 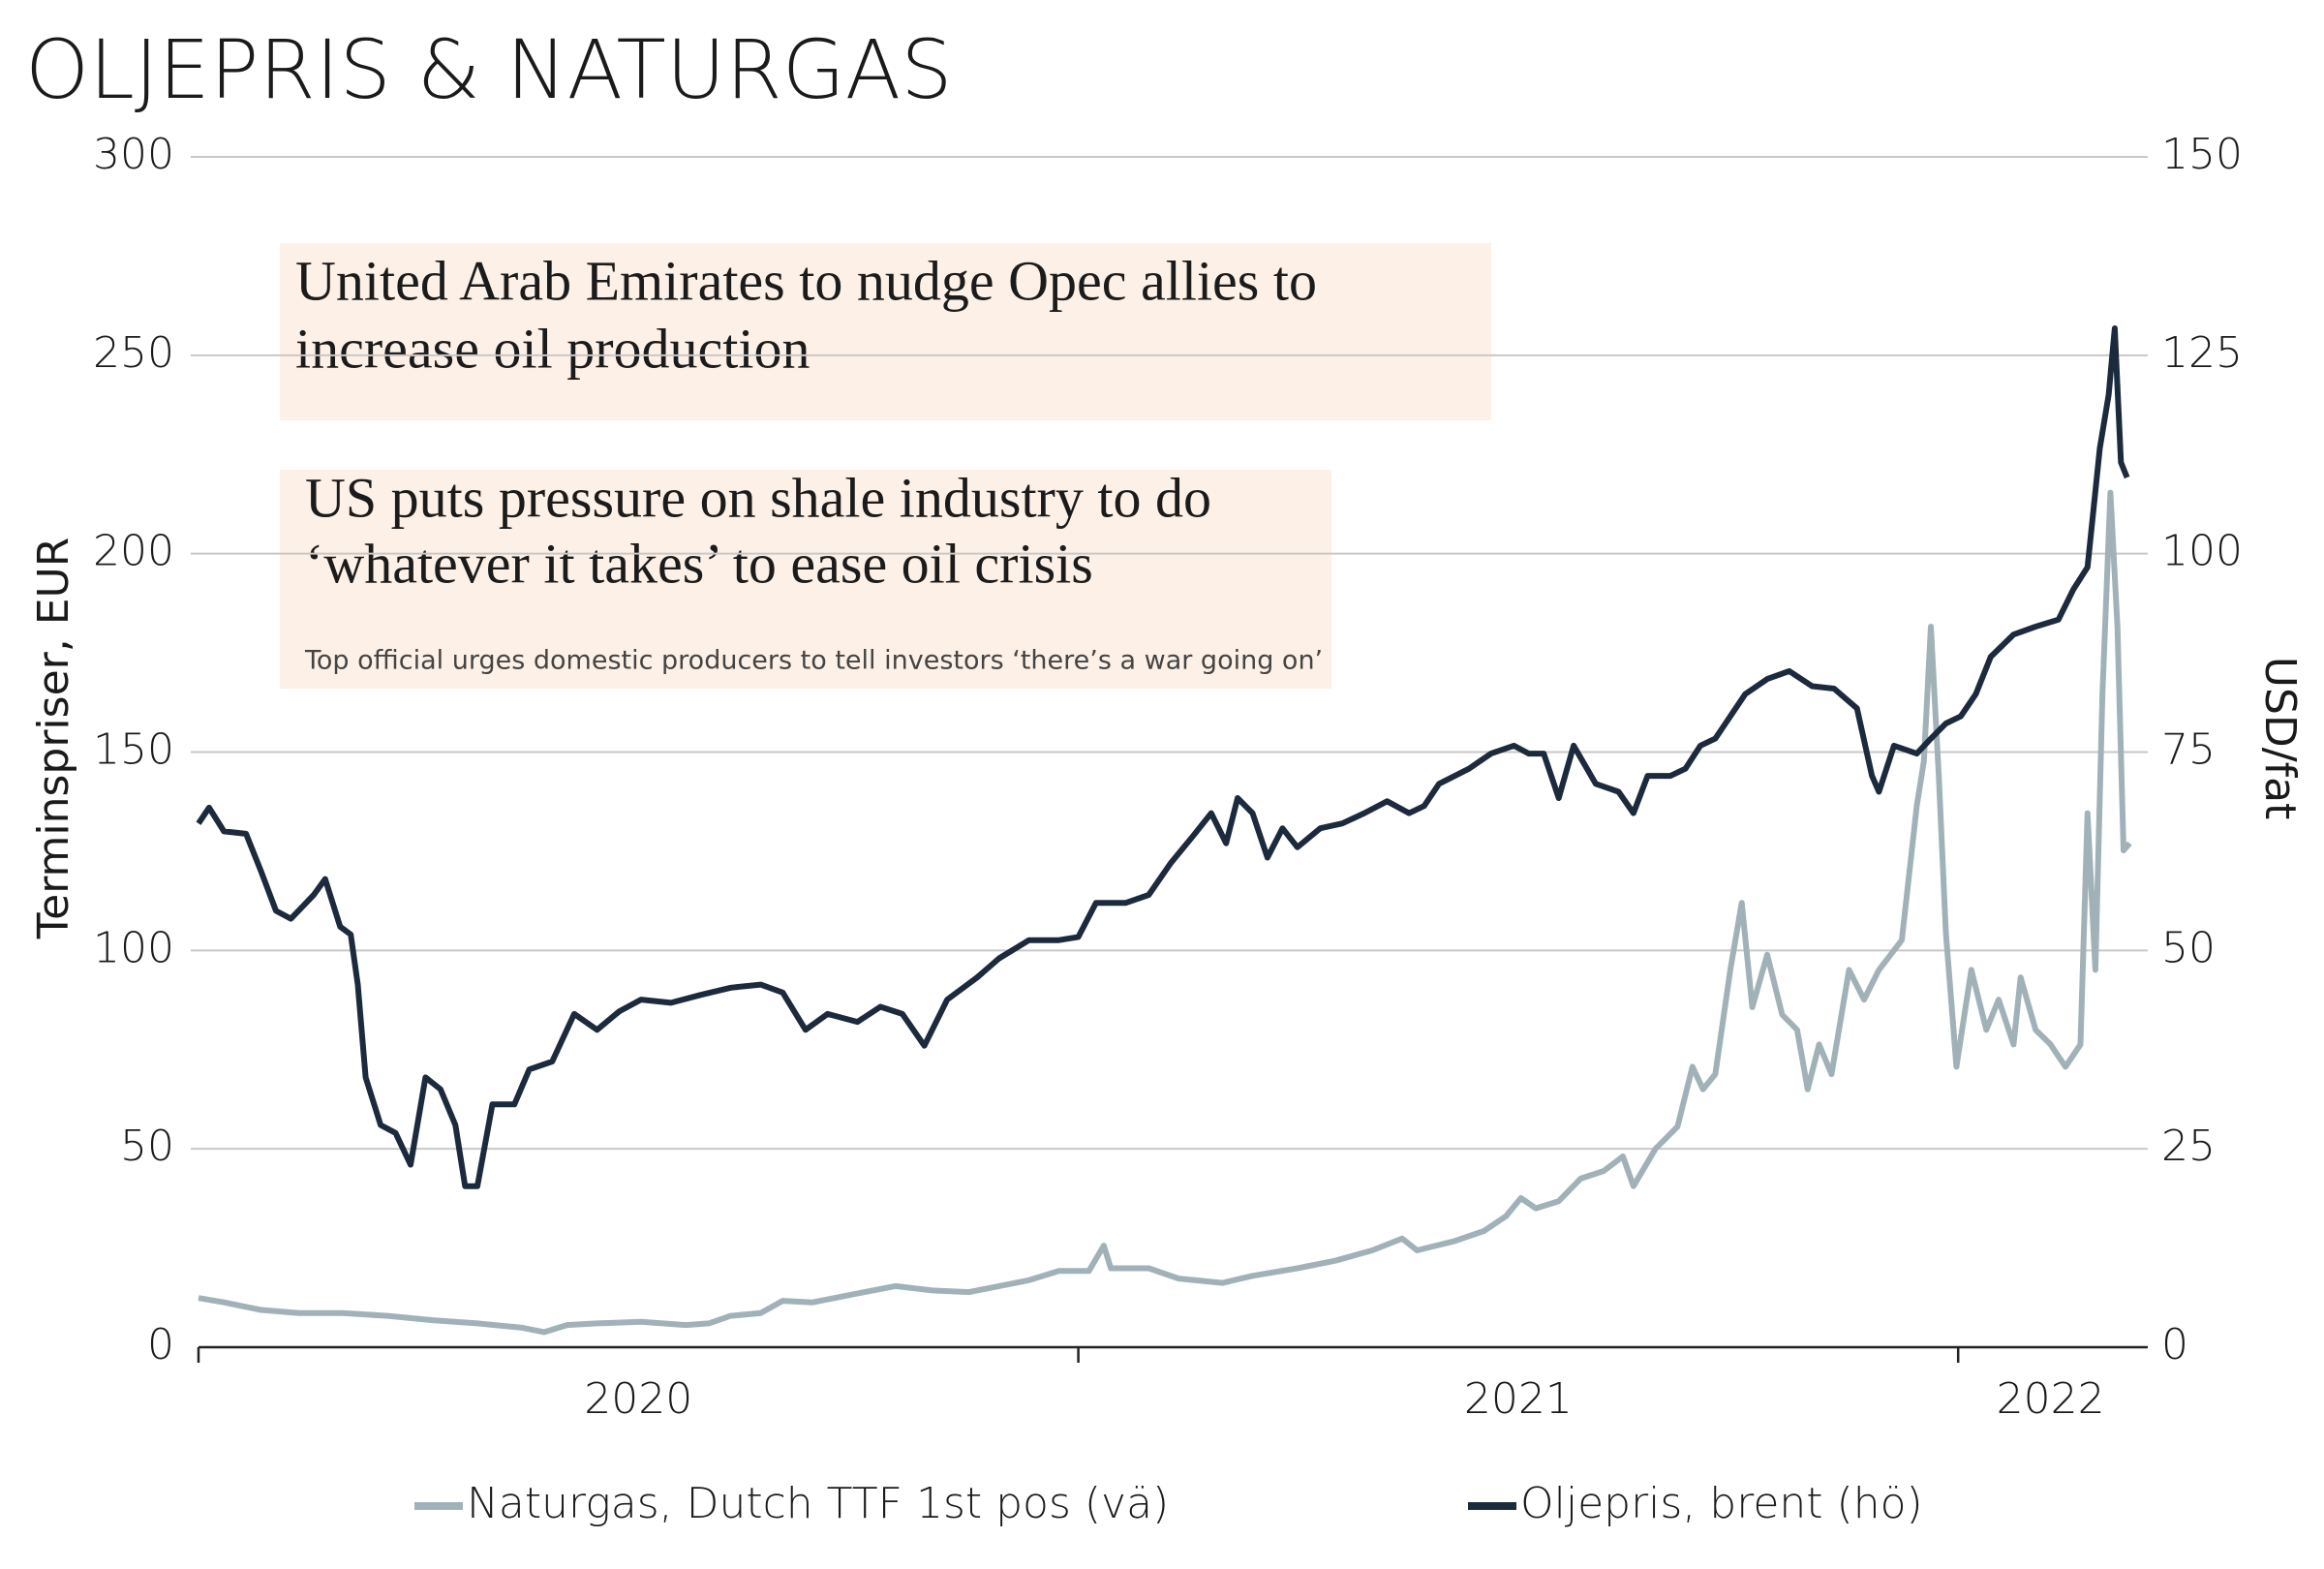 What do you see at coordinates (134, 551) in the screenshot?
I see `y-tick-label: 200` at bounding box center [134, 551].